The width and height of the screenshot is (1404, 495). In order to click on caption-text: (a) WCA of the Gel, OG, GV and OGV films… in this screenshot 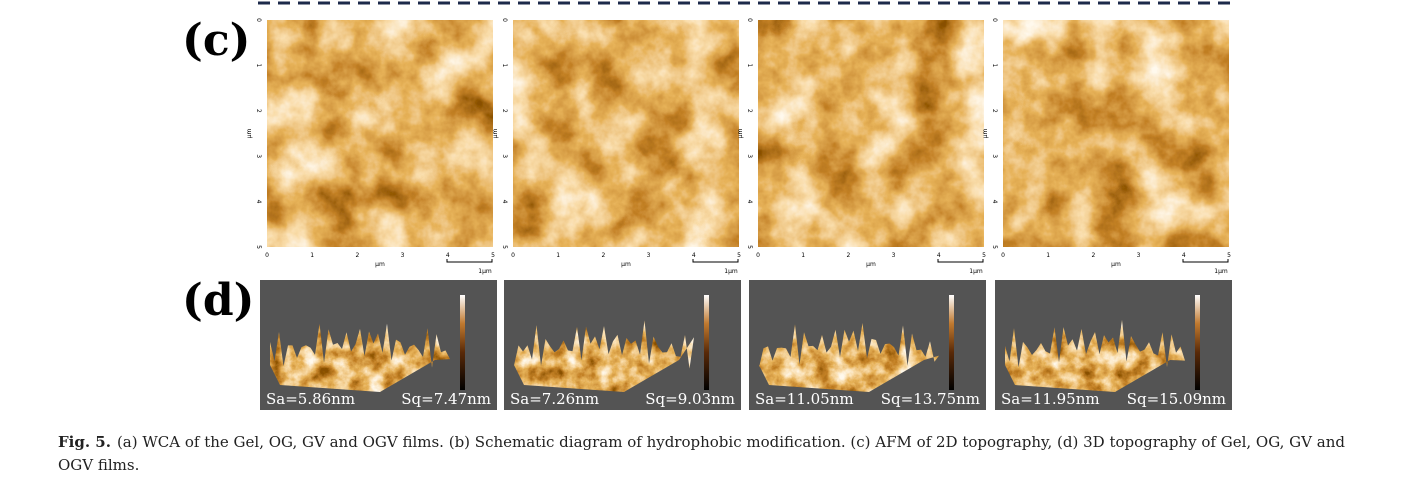, I will do `click(701, 453)`.